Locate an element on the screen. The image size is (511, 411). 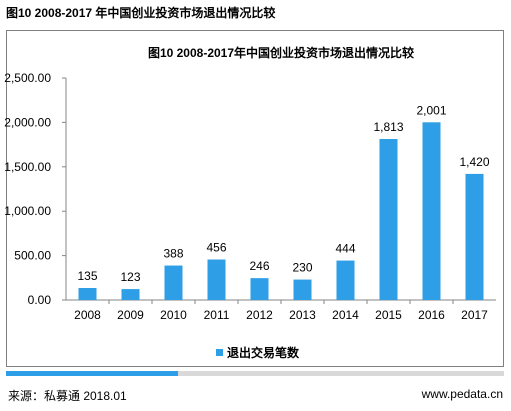
footer-divider is located at coordinates (255, 373).